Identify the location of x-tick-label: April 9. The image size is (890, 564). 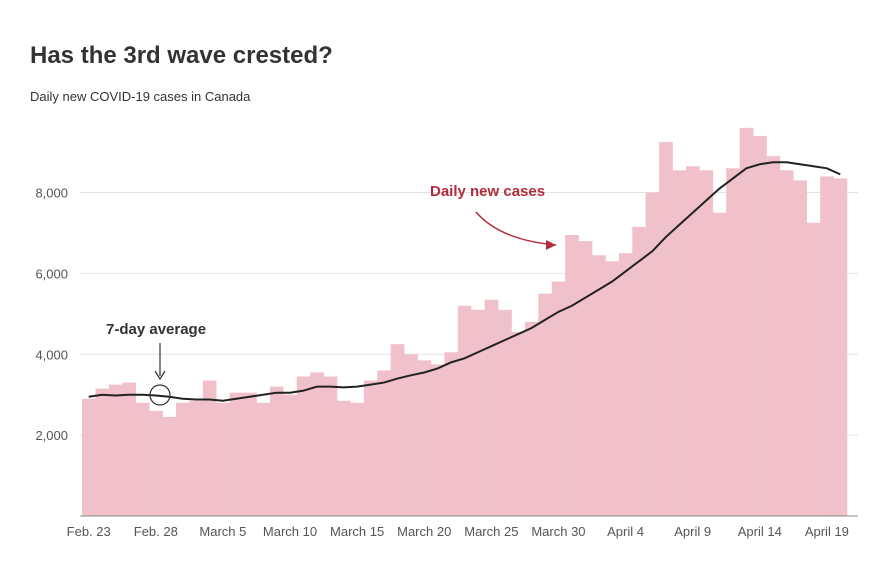
(692, 531).